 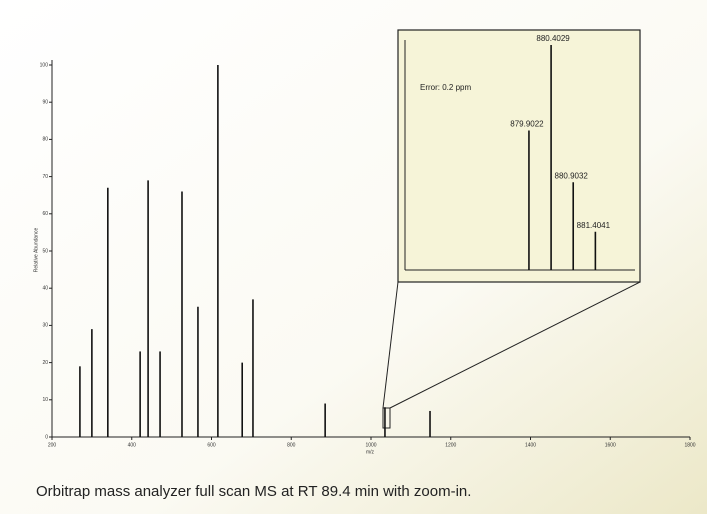 What do you see at coordinates (610, 445) in the screenshot?
I see `x-tick-label: 1600` at bounding box center [610, 445].